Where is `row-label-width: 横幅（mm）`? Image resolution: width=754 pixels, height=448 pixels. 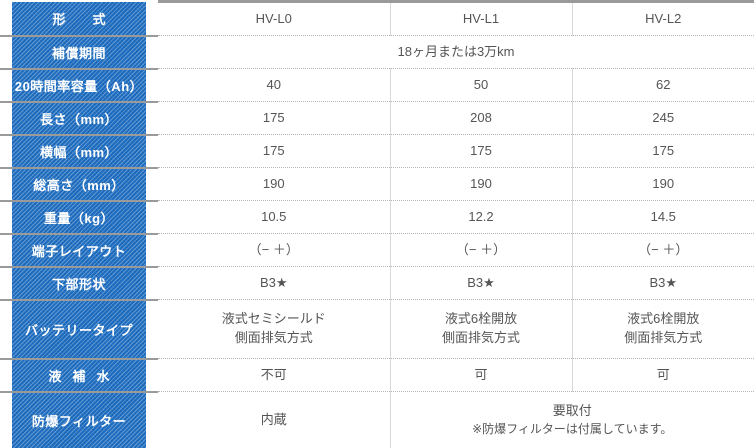
row-label-width: 横幅（mm） is located at coordinates (79, 150).